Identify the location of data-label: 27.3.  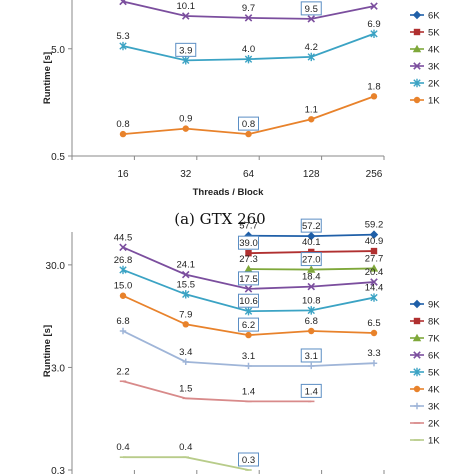
(248, 259).